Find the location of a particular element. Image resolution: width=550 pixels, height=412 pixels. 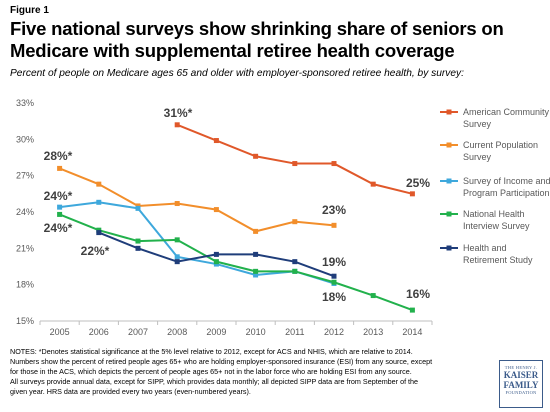

legend-label: Retirement Study is located at coordinates (498, 260).